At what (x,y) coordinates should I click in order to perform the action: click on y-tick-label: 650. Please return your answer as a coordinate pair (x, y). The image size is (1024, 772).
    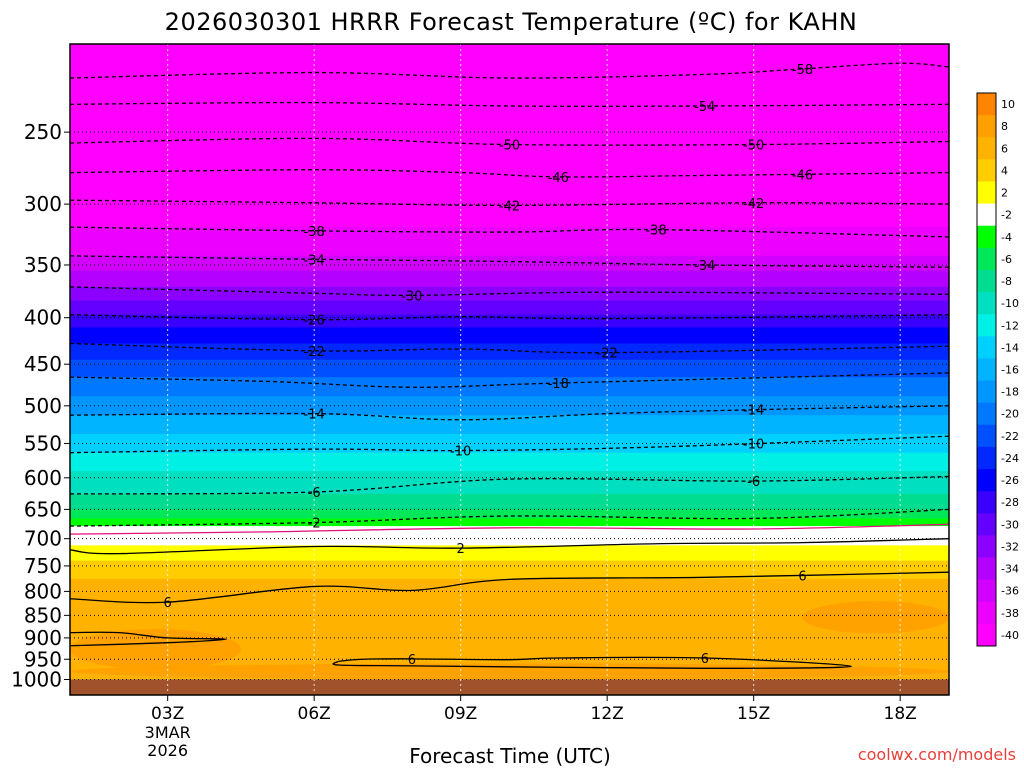
    Looking at the image, I should click on (43, 509).